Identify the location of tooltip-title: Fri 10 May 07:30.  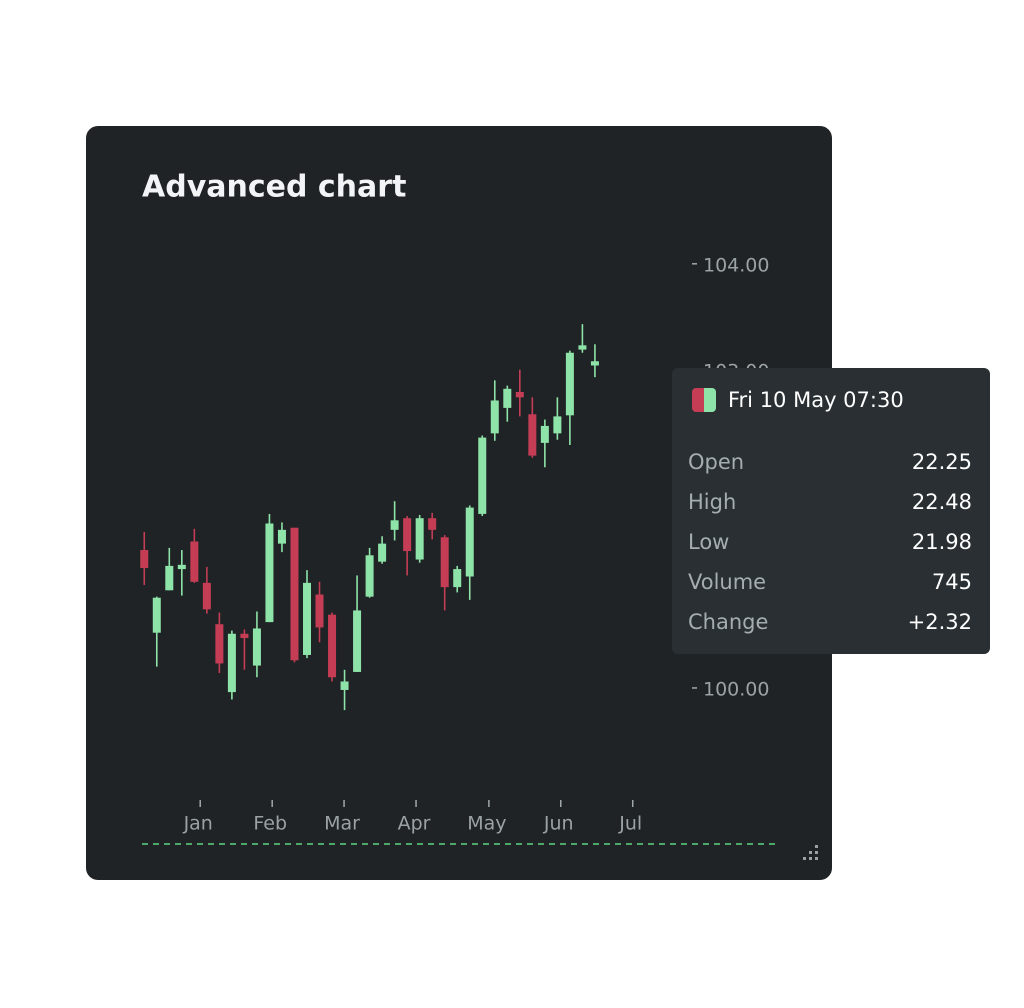
(816, 400).